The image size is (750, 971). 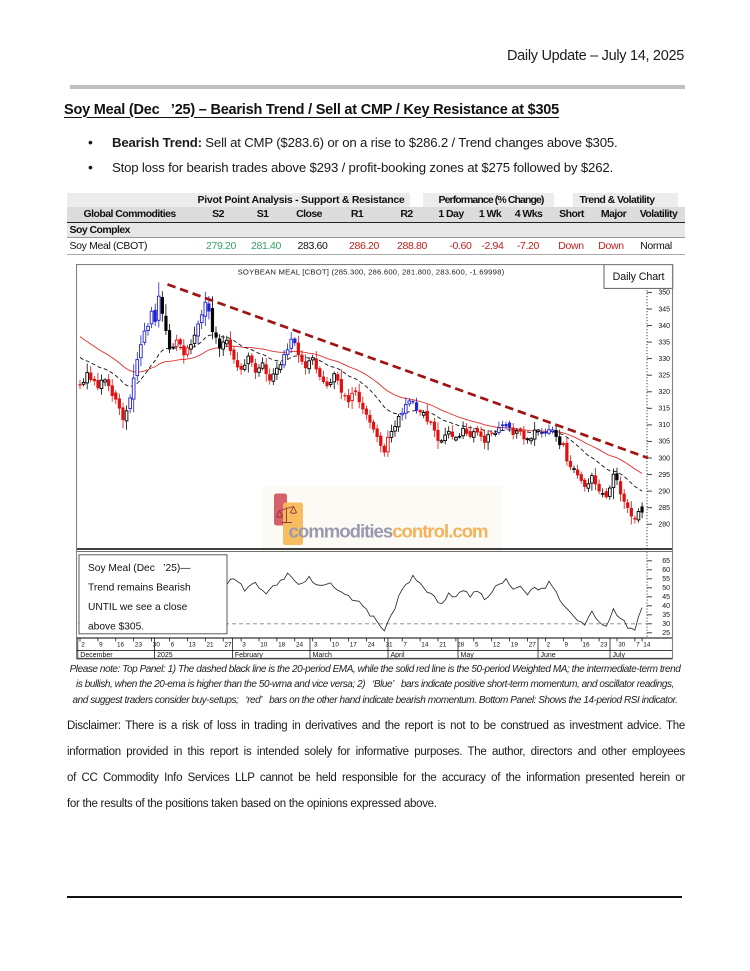 What do you see at coordinates (666, 561) in the screenshot?
I see `svg-text: 65` at bounding box center [666, 561].